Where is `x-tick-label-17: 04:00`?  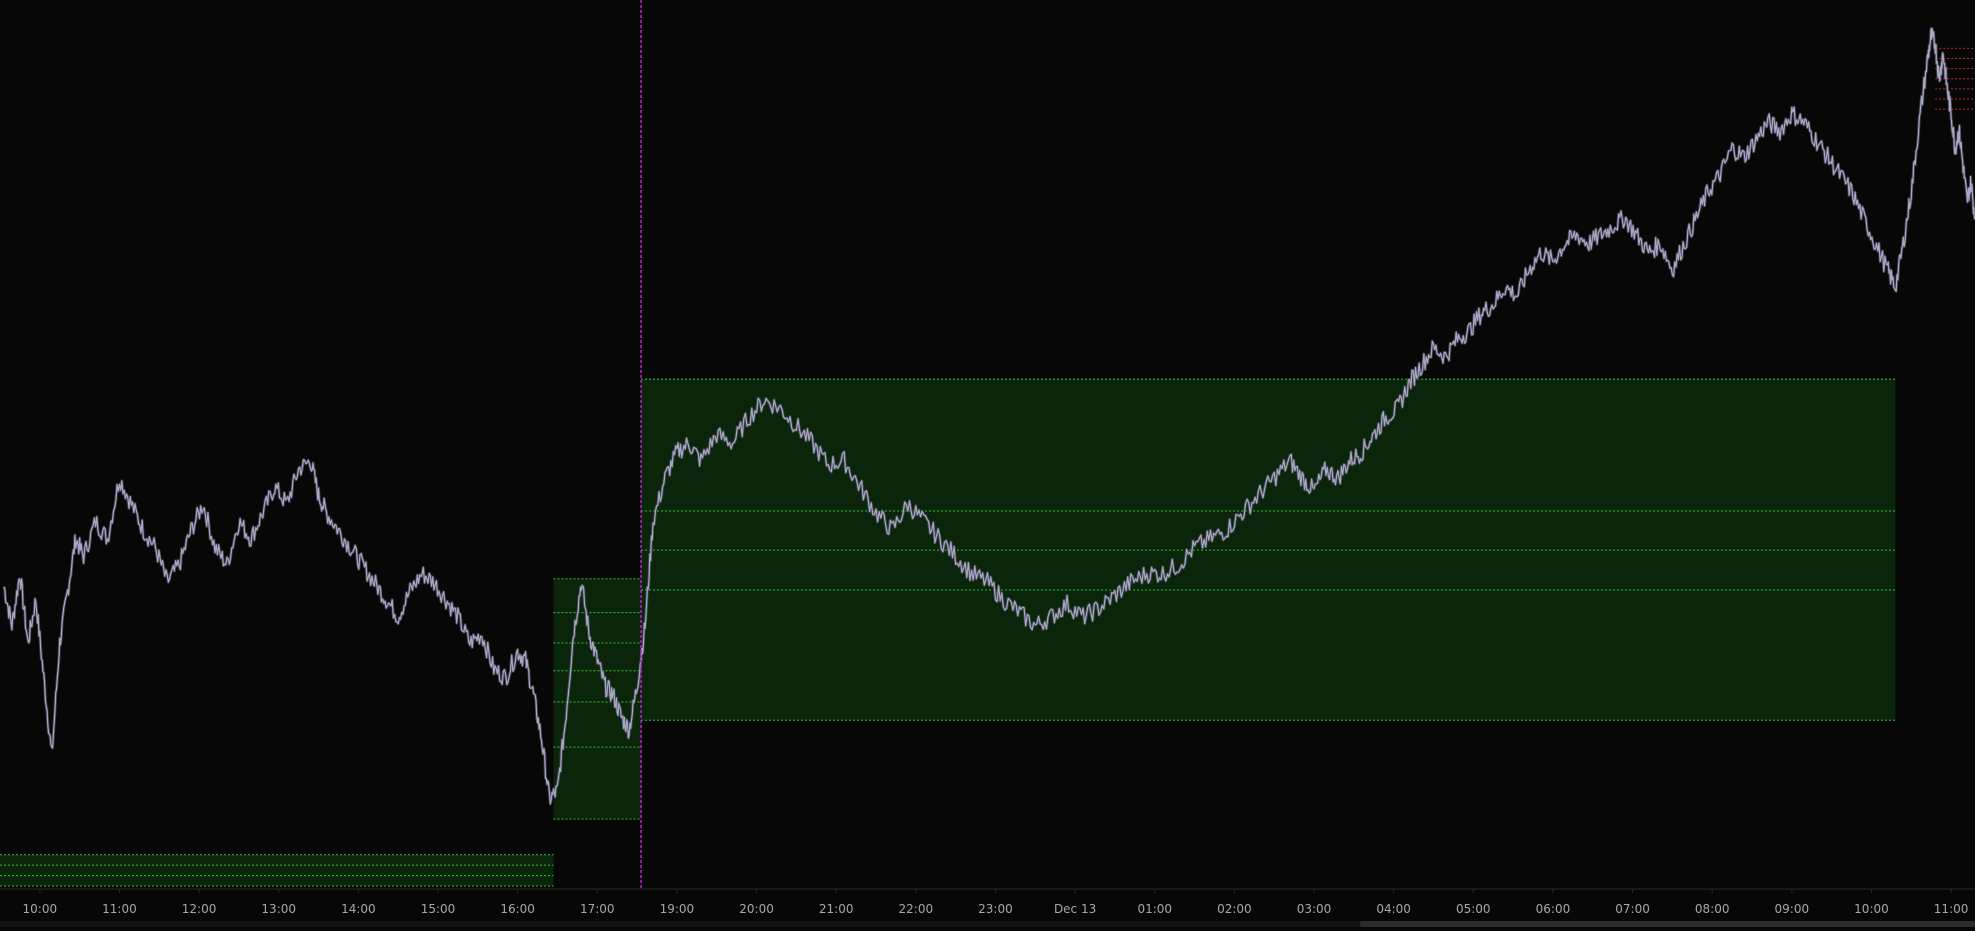
x-tick-label-17: 04:00 is located at coordinates (1393, 909).